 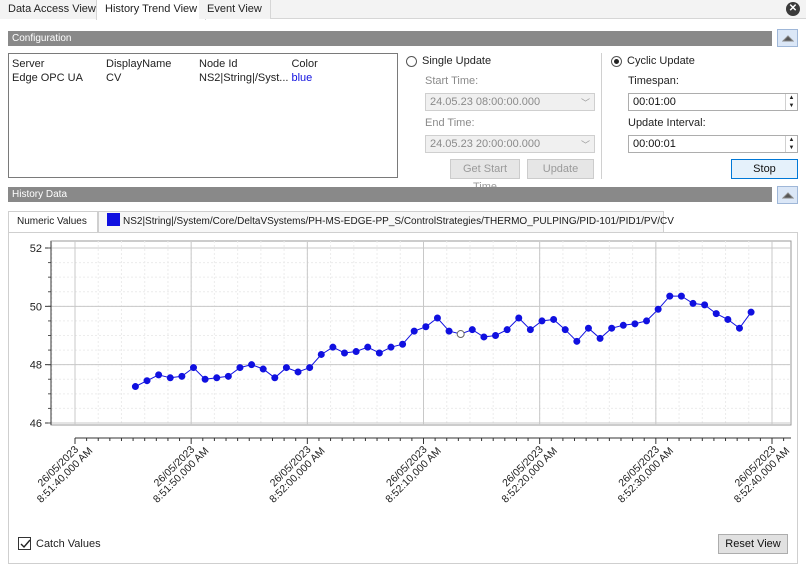 What do you see at coordinates (36, 424) in the screenshot?
I see `y-tick-label: 46` at bounding box center [36, 424].